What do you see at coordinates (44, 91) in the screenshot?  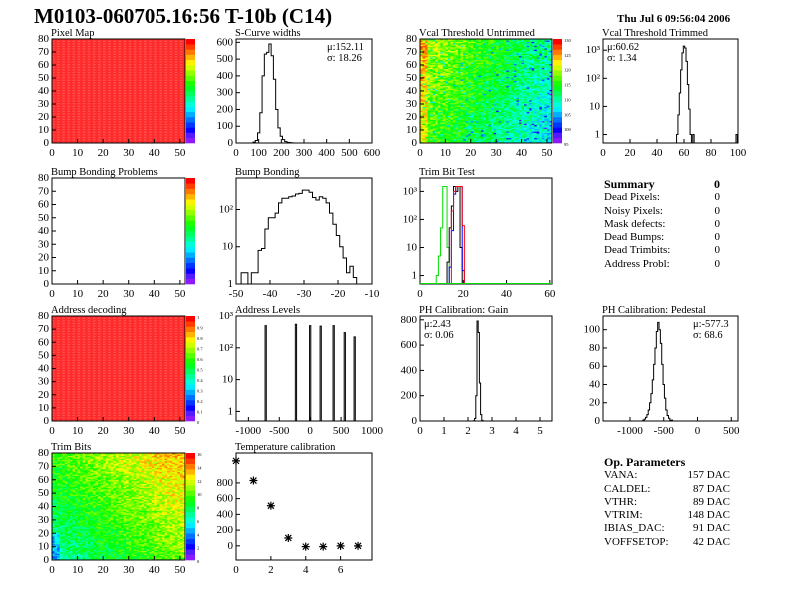 I see `y-tick-label: 40` at bounding box center [44, 91].